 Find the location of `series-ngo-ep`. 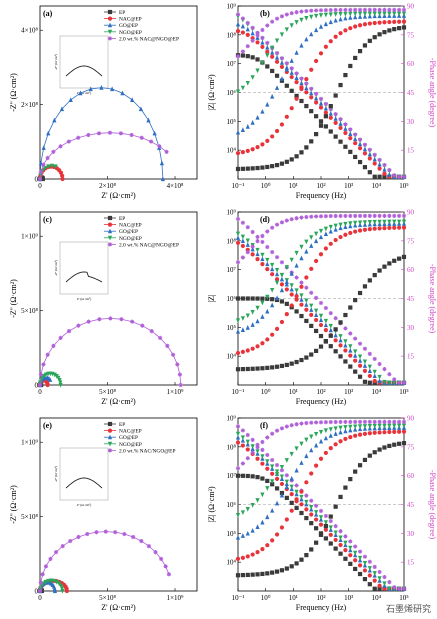

series-ngo-ep is located at coordinates (50, 379).